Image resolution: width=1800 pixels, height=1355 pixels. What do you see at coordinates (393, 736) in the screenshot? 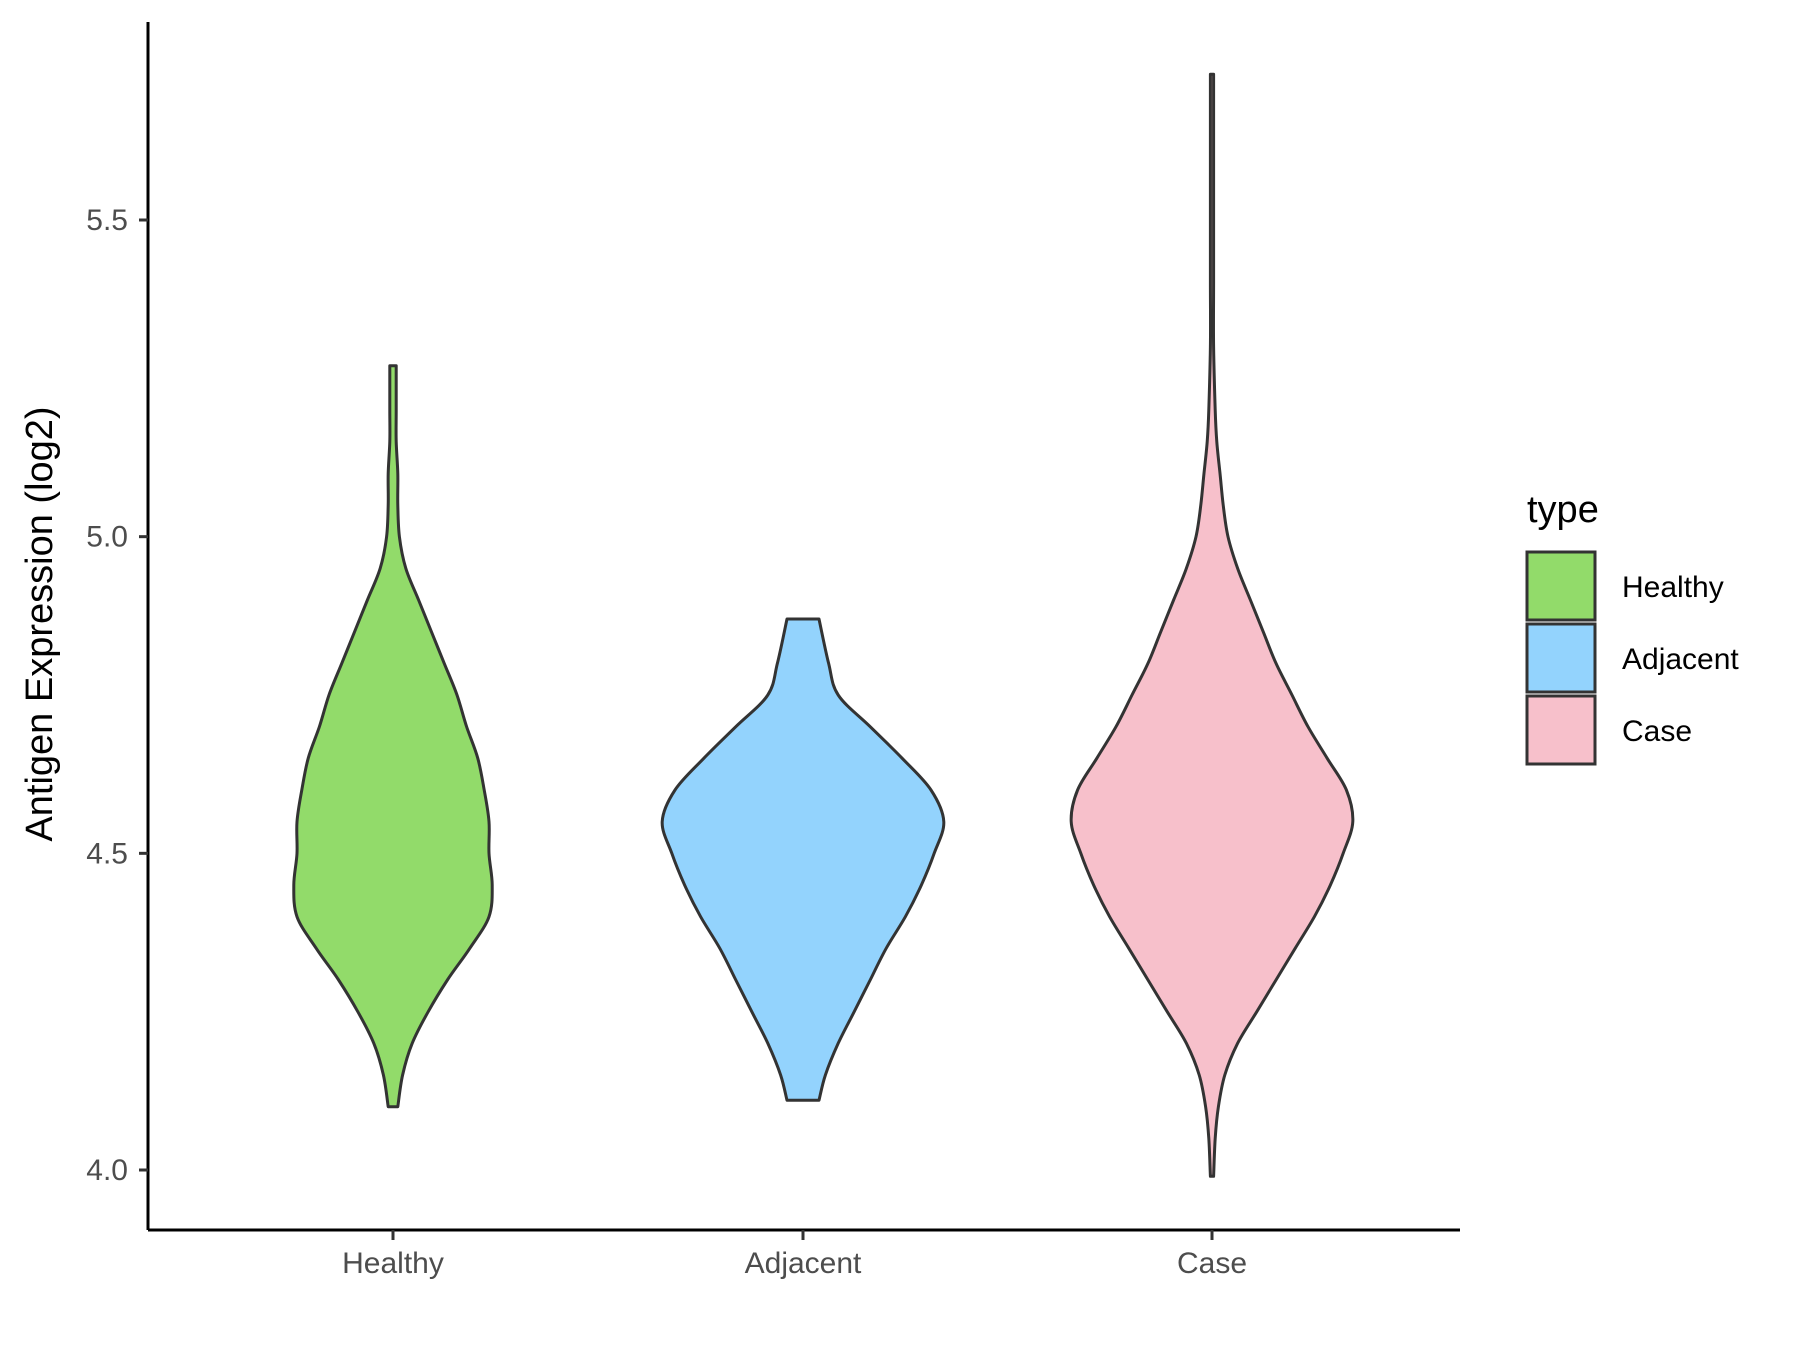
I see `violin-healthy` at bounding box center [393, 736].